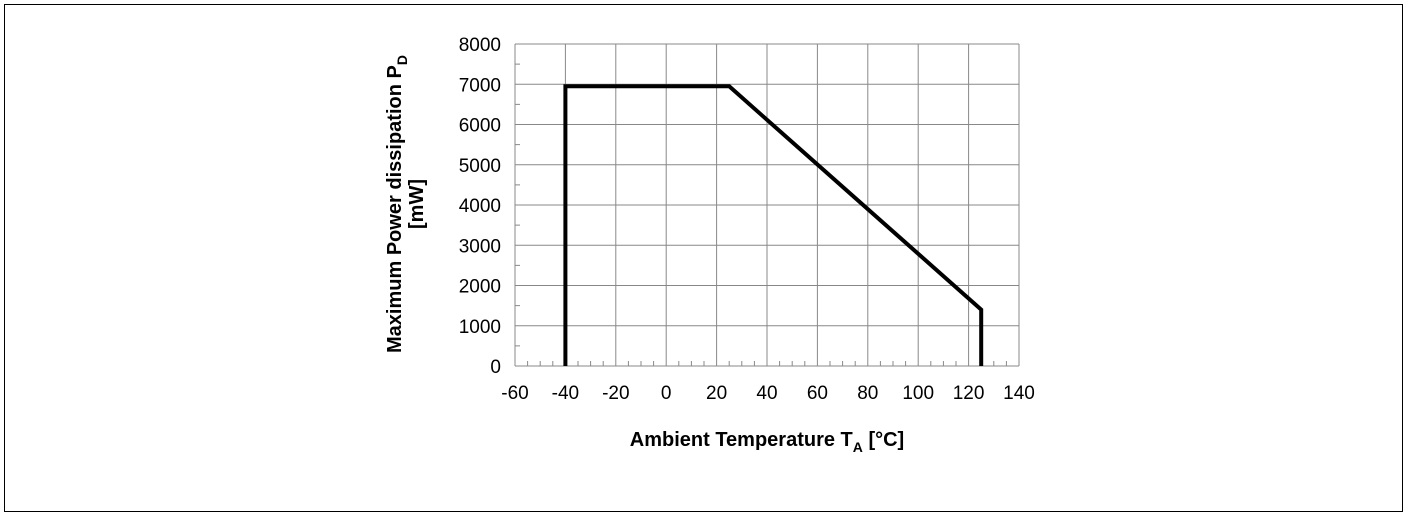 The image size is (1409, 514). I want to click on x-axis-label-subscript: A, so click(858, 447).